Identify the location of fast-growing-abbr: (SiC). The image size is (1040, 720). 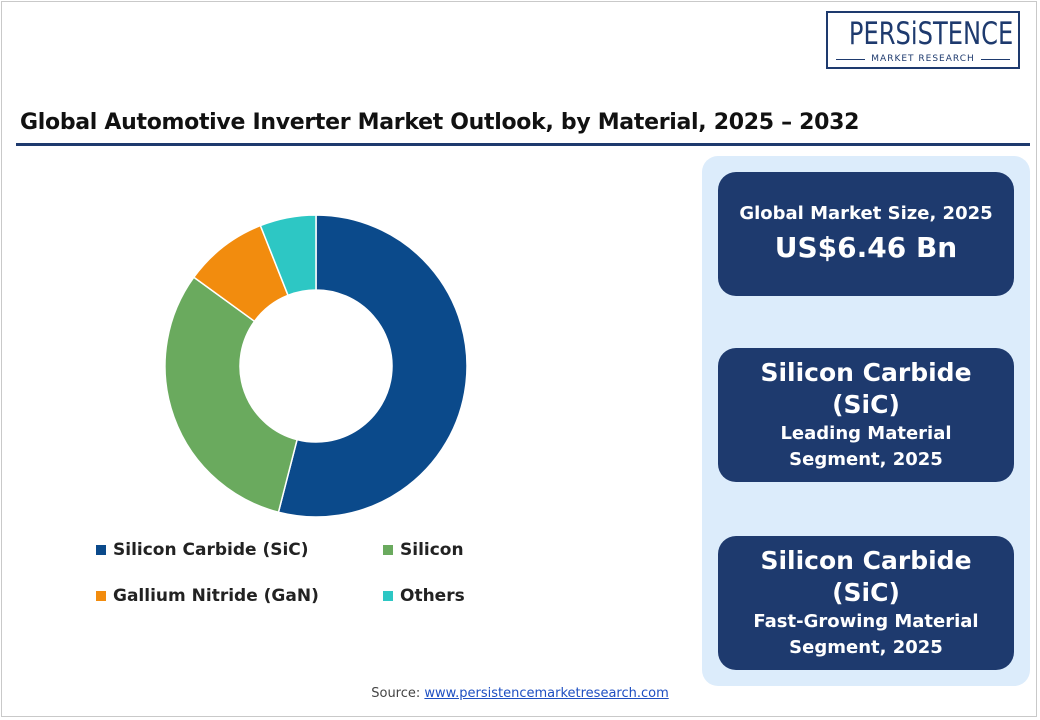
(866, 592).